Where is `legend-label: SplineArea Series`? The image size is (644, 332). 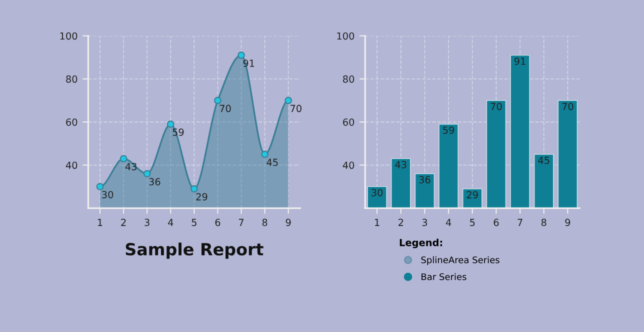
legend-label: SplineArea Series is located at coordinates (460, 261).